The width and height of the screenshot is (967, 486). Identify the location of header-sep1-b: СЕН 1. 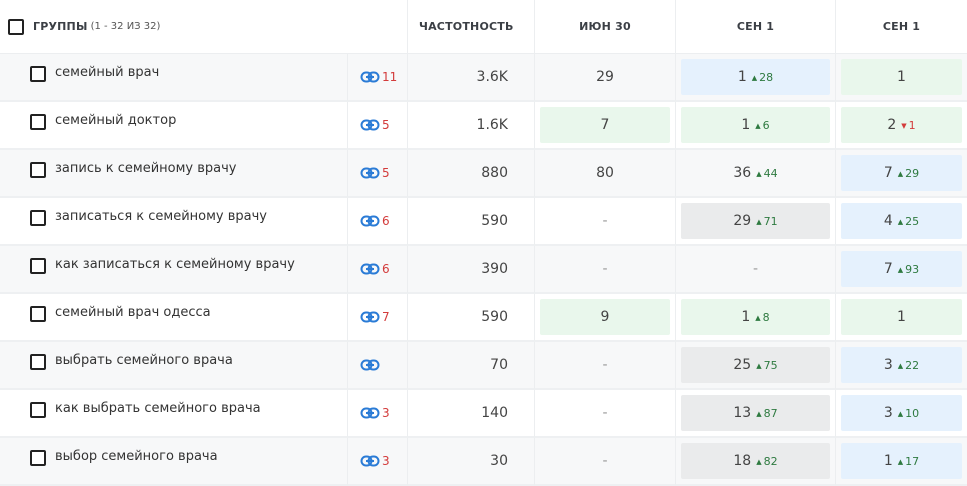
(901, 27).